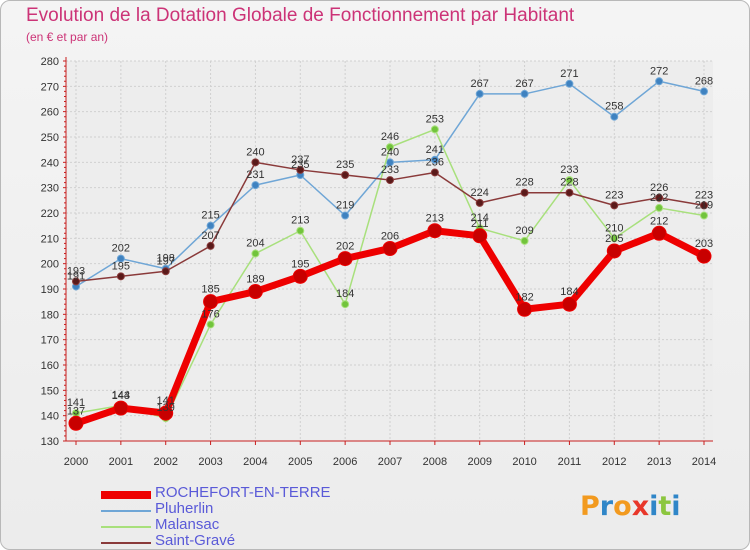 This screenshot has height=550, width=750. What do you see at coordinates (524, 297) in the screenshot?
I see `data-label-rochefort: 182` at bounding box center [524, 297].